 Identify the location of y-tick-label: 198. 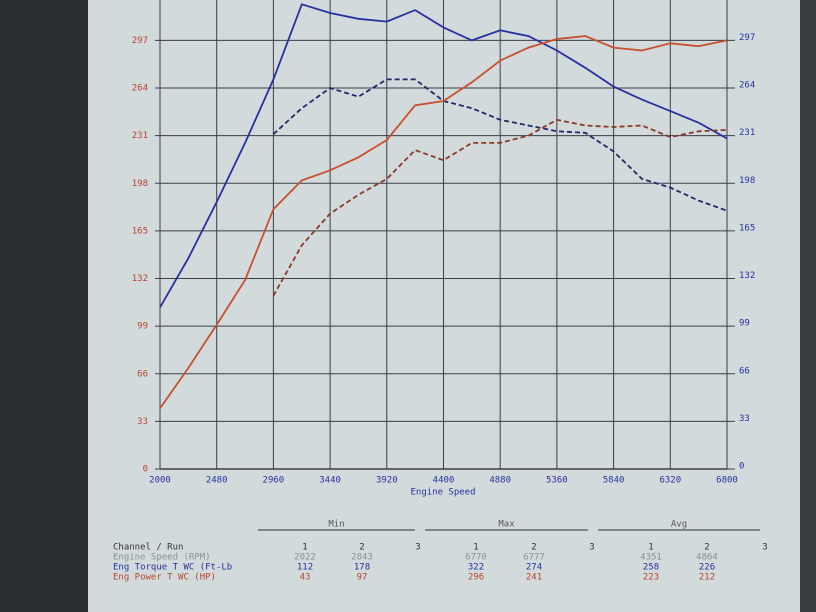
(140, 184).